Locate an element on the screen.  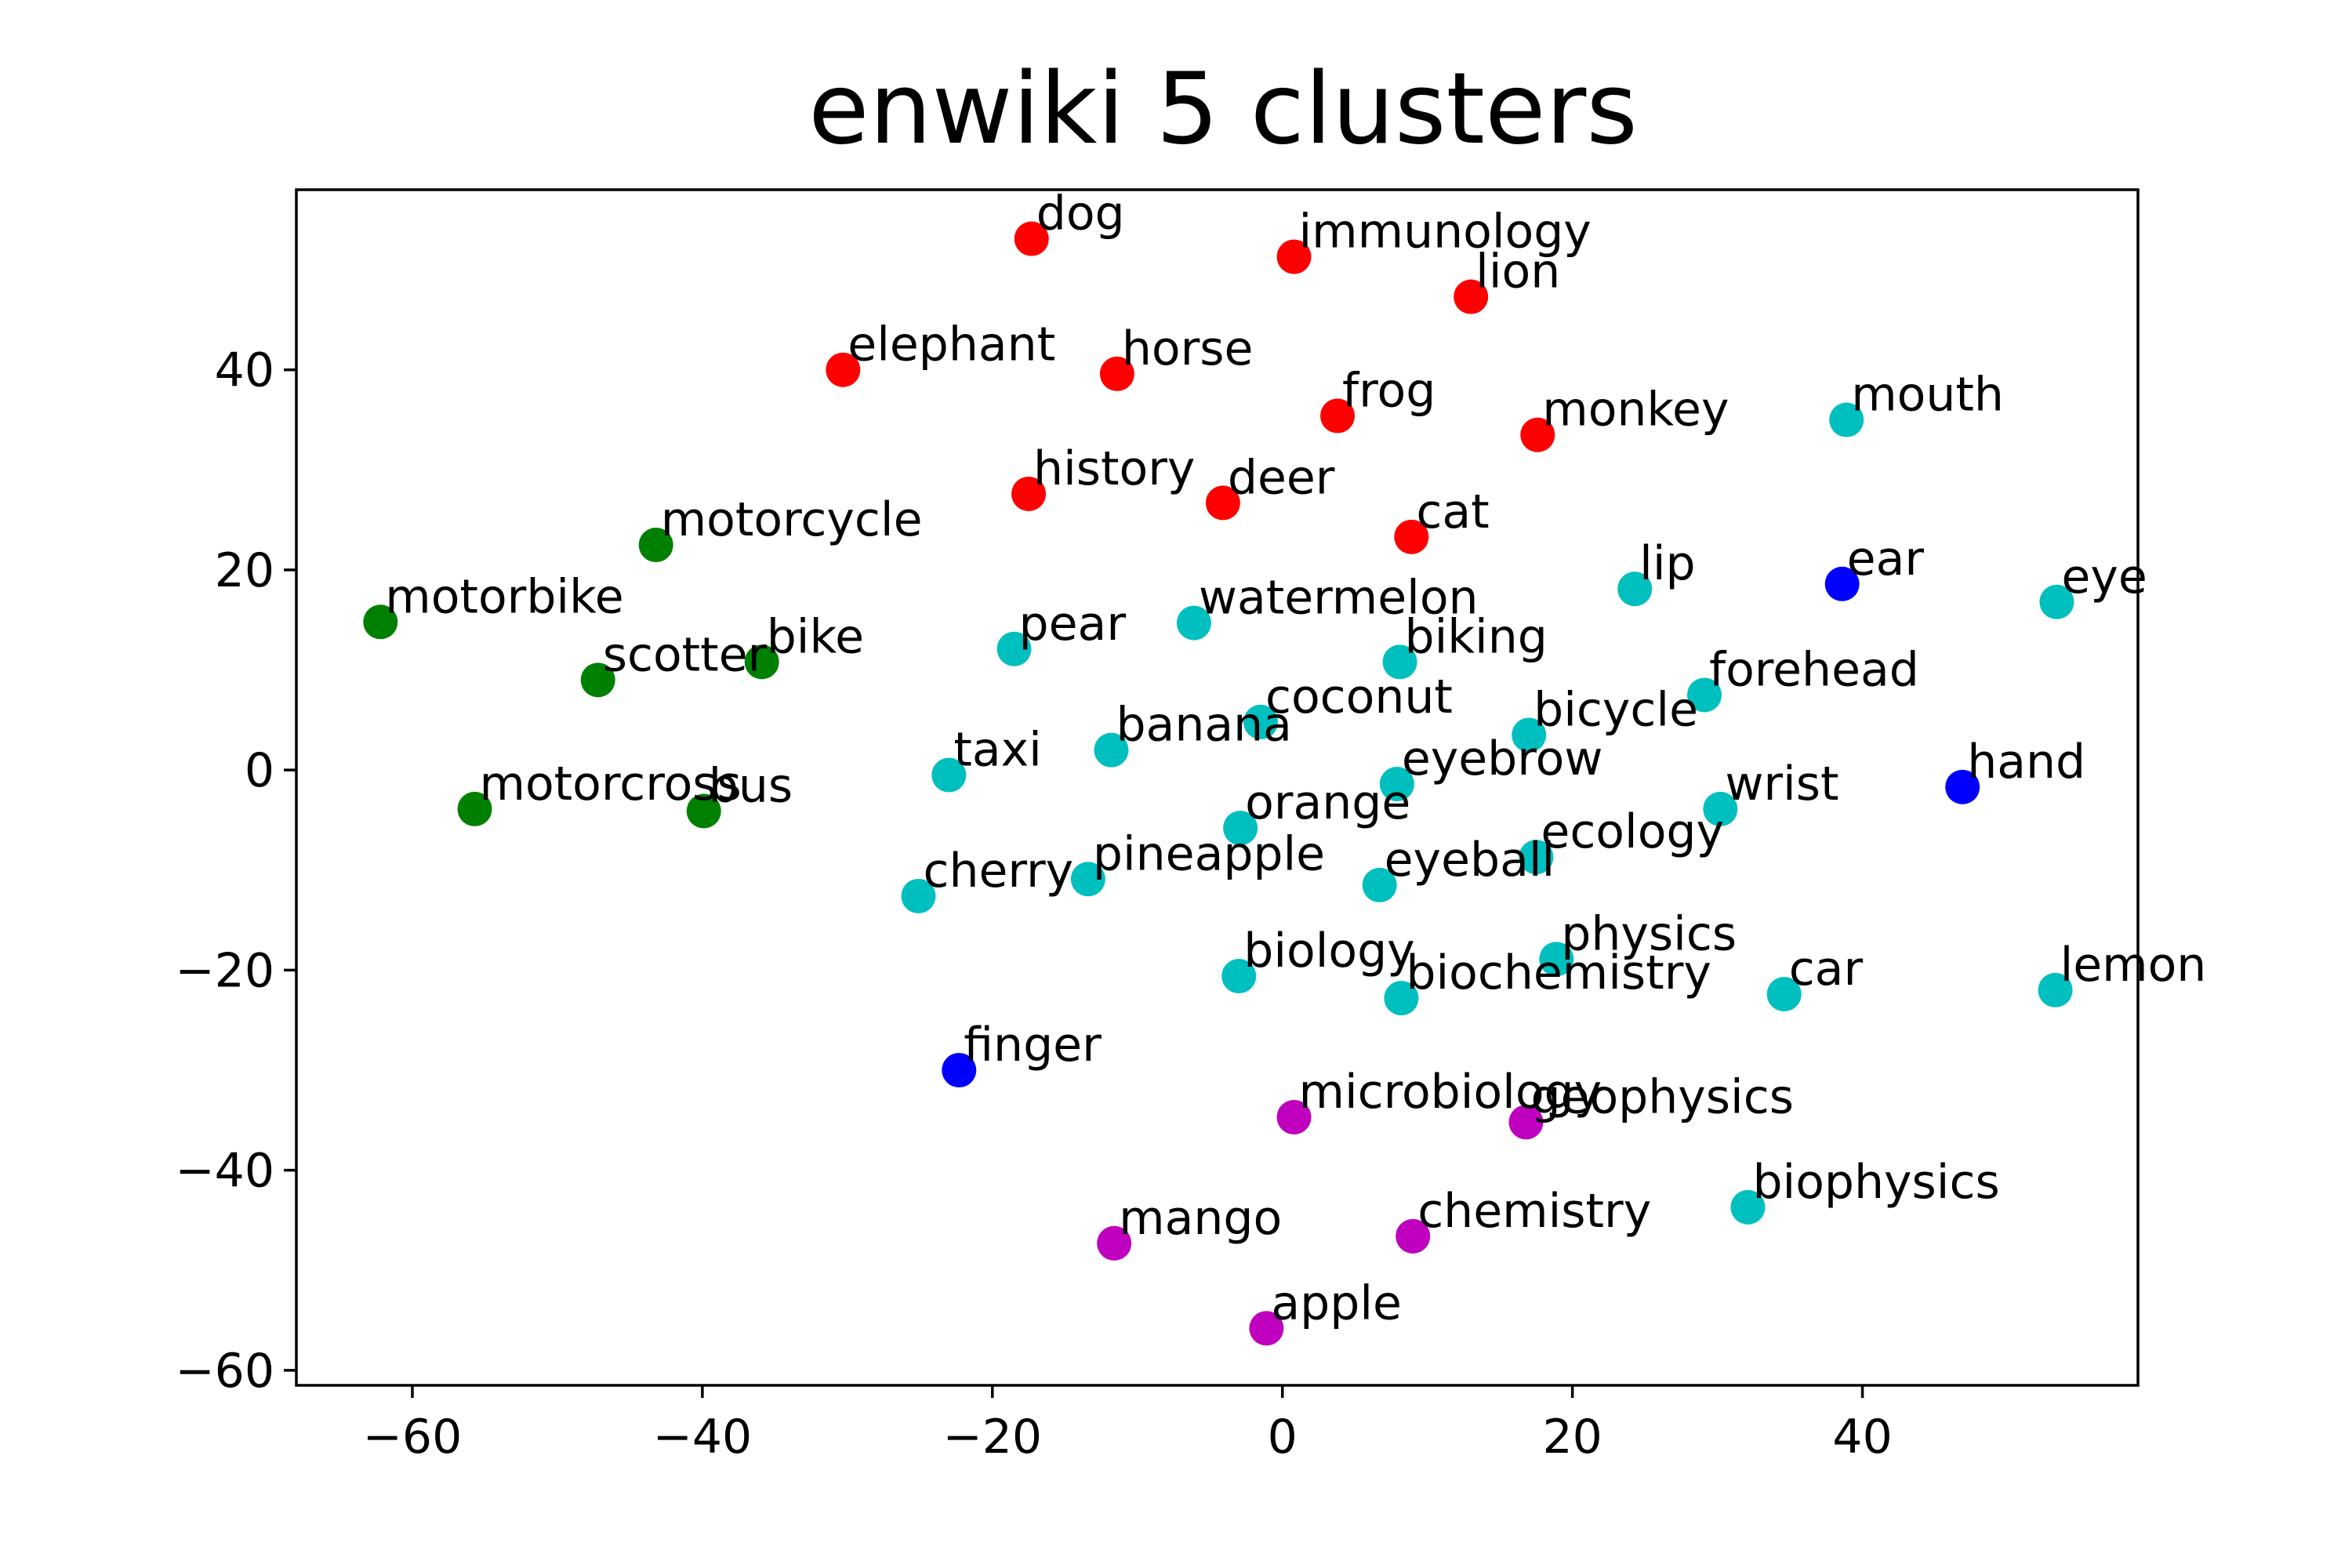
point-watermelon is located at coordinates (1193, 623).